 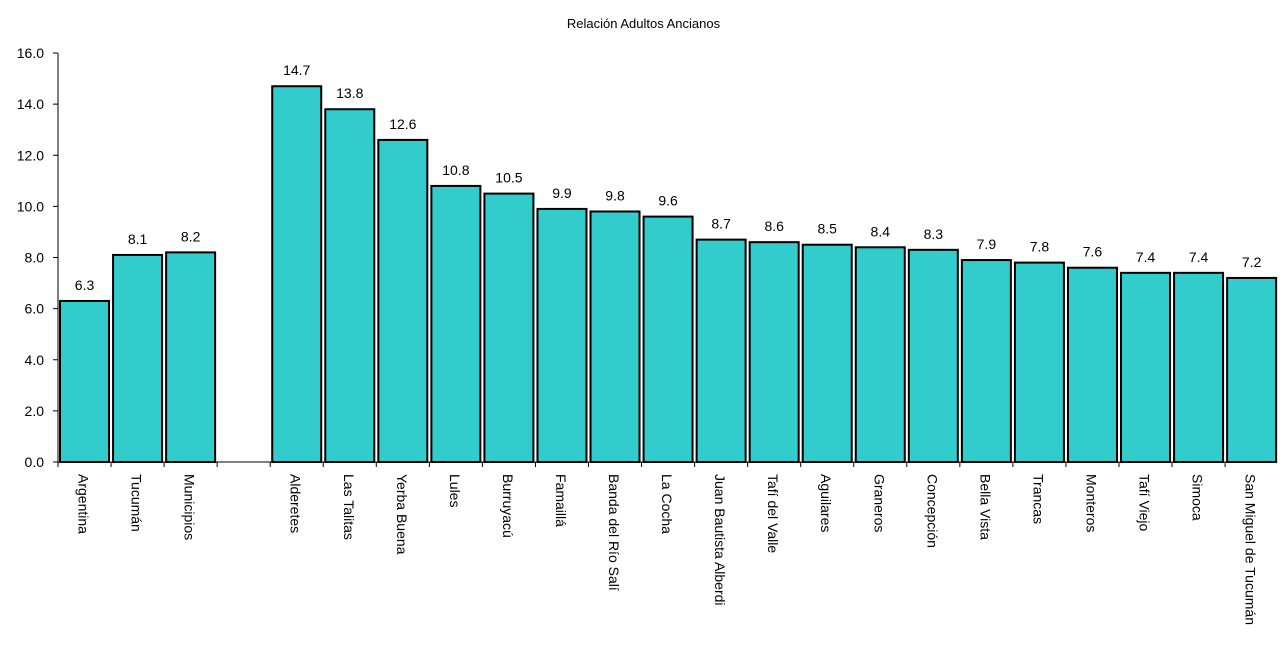 What do you see at coordinates (720, 540) in the screenshot?
I see `category-label: Juan Bautista Alberdi` at bounding box center [720, 540].